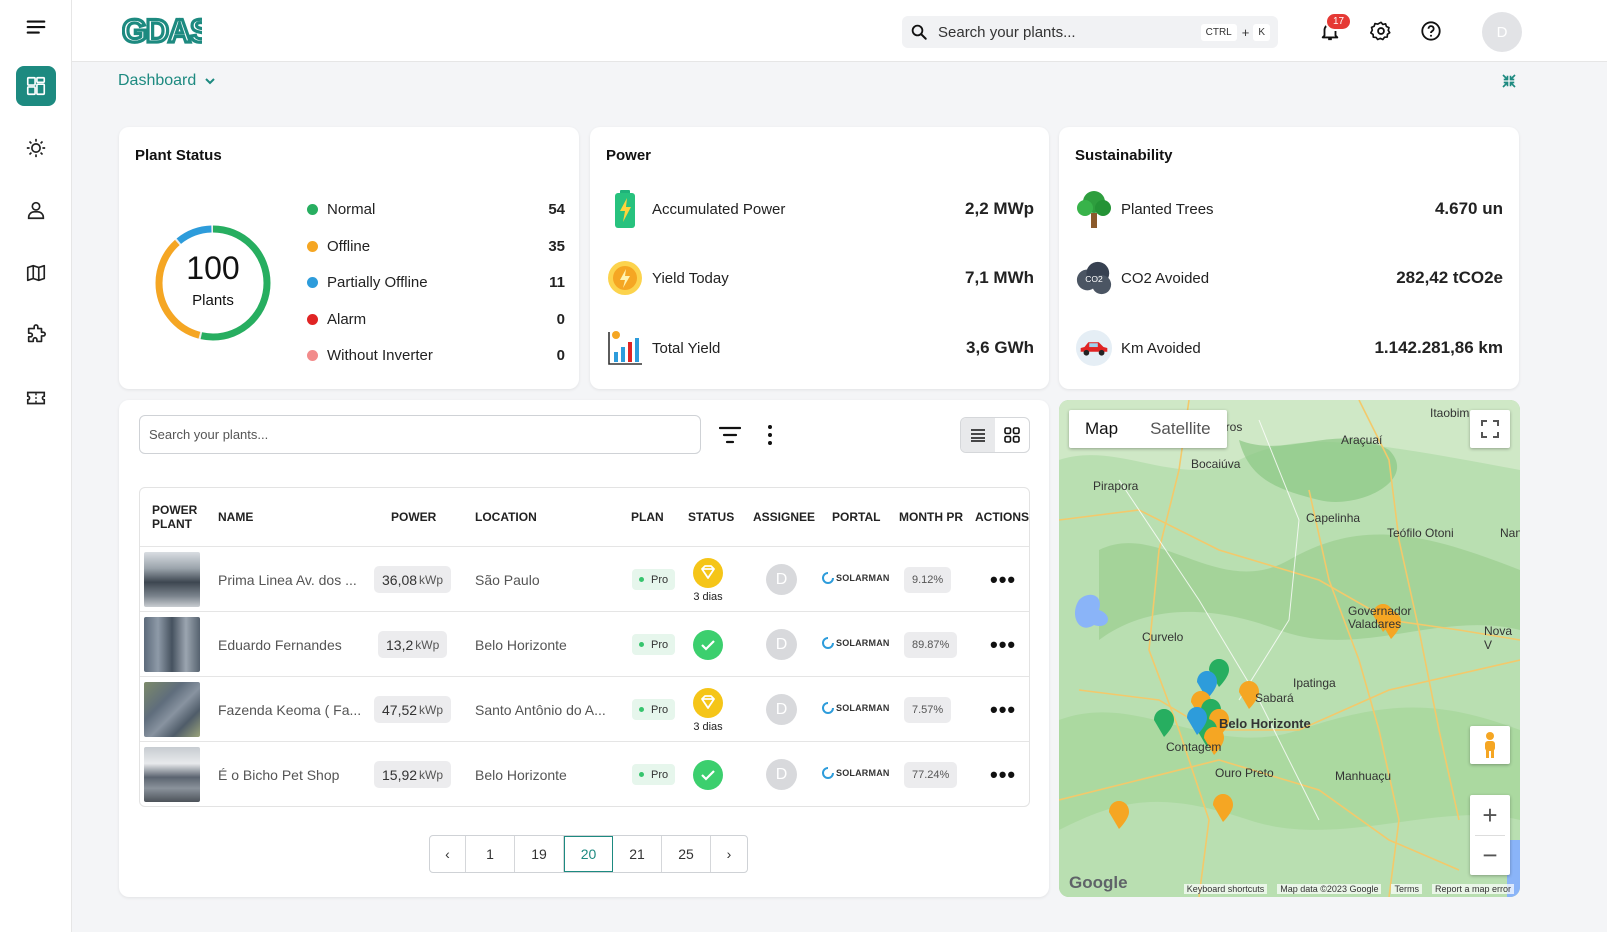 This screenshot has height=932, width=1607. Describe the element at coordinates (1406, 889) in the screenshot. I see `map-terms-link: Terms` at that location.